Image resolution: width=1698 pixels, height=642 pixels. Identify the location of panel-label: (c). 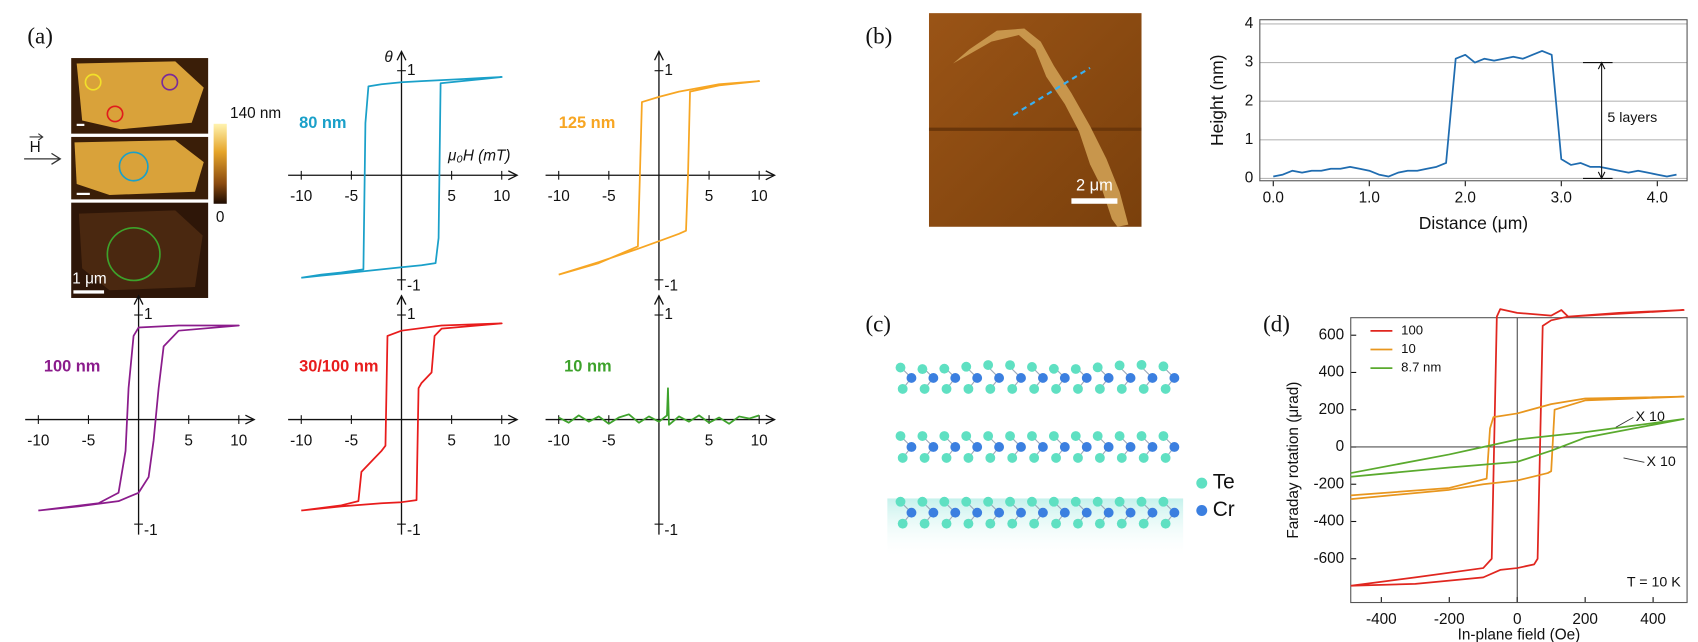
(878, 324).